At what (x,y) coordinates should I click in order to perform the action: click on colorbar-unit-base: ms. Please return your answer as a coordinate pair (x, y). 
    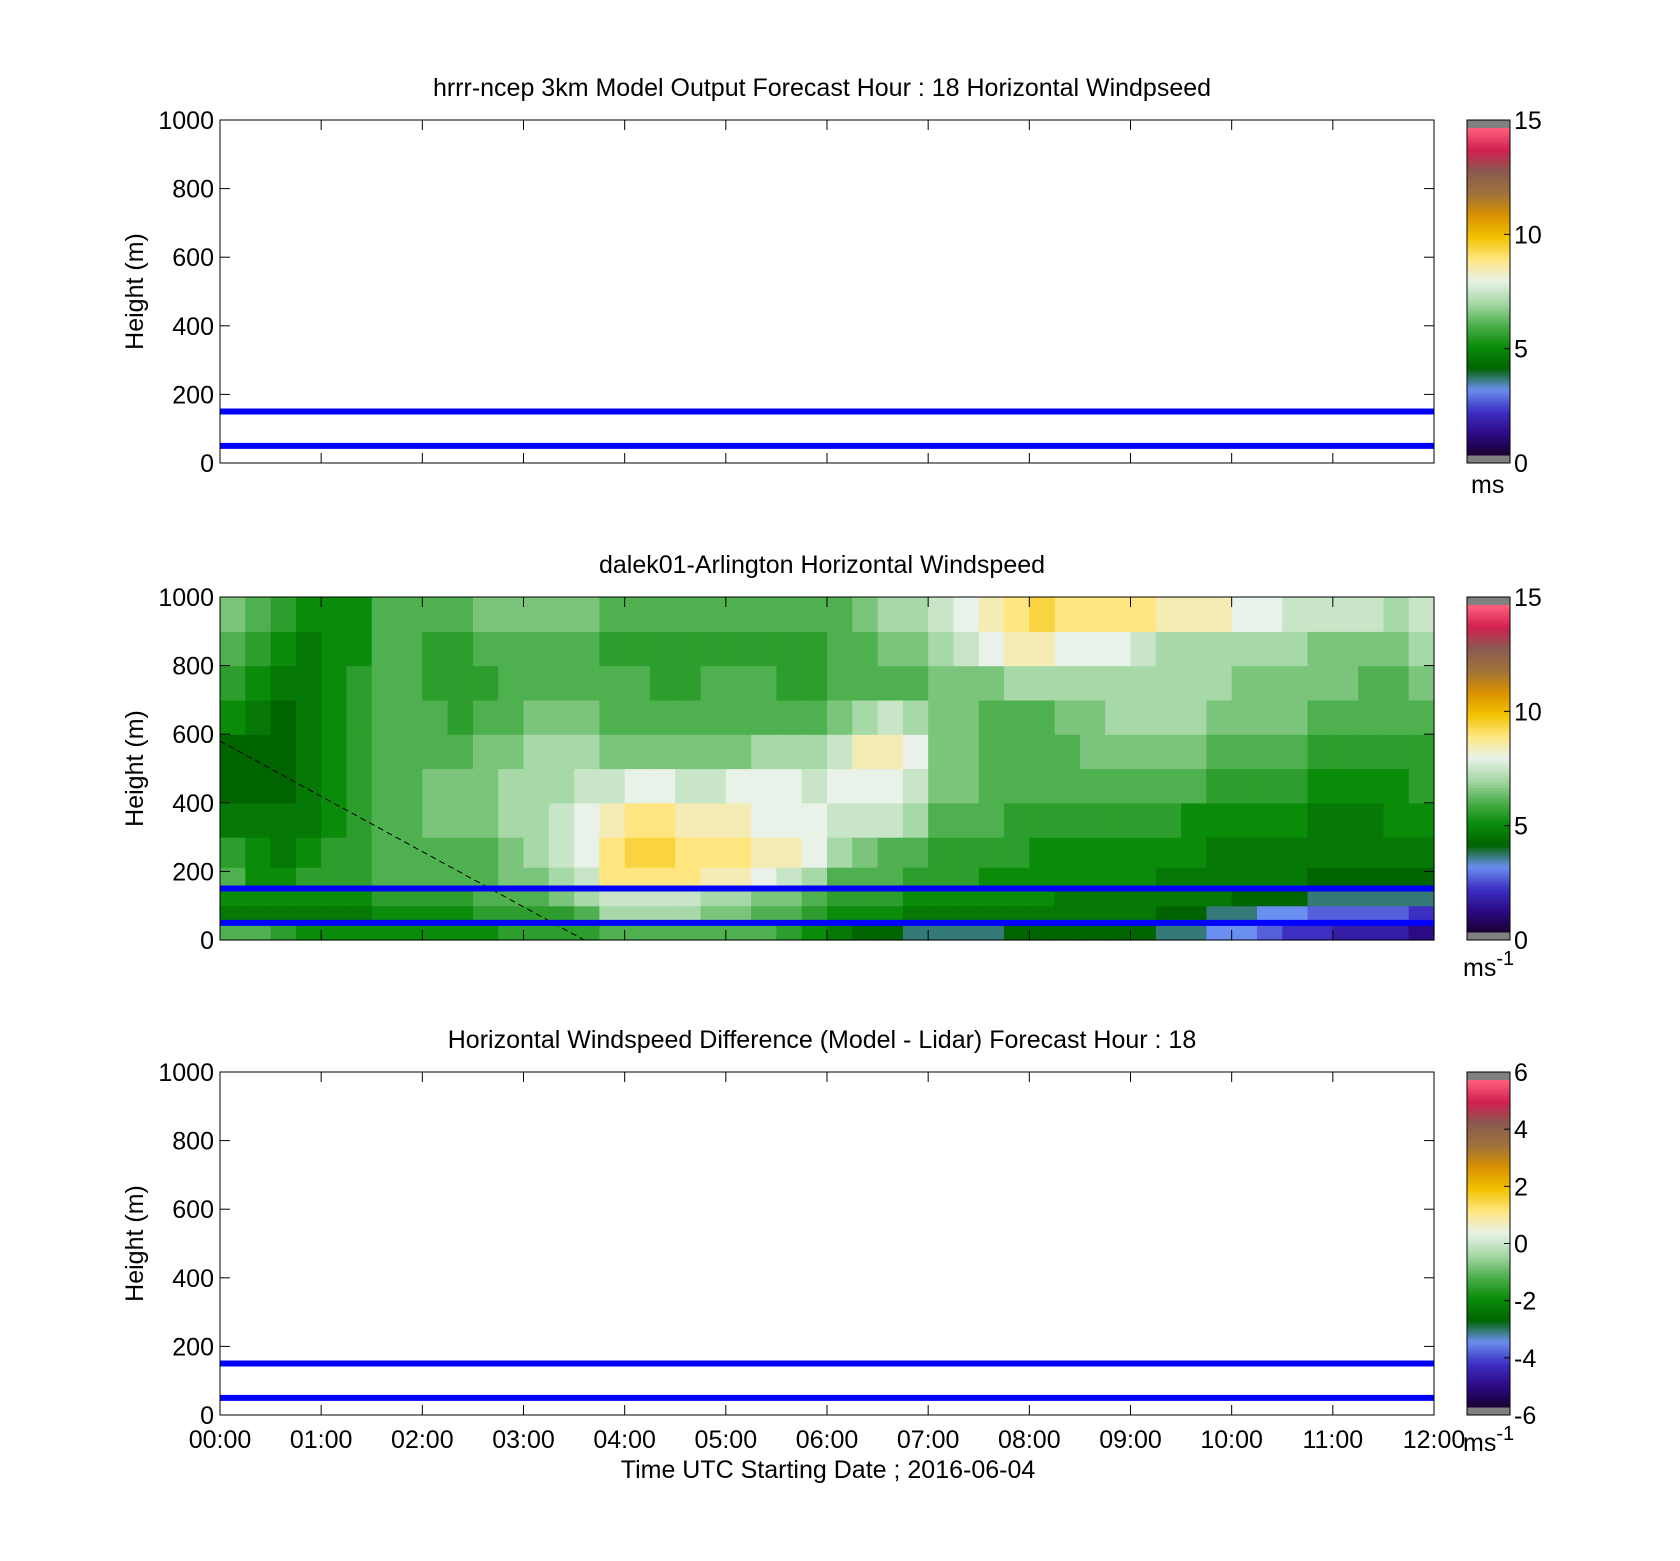
    Looking at the image, I should click on (1487, 485).